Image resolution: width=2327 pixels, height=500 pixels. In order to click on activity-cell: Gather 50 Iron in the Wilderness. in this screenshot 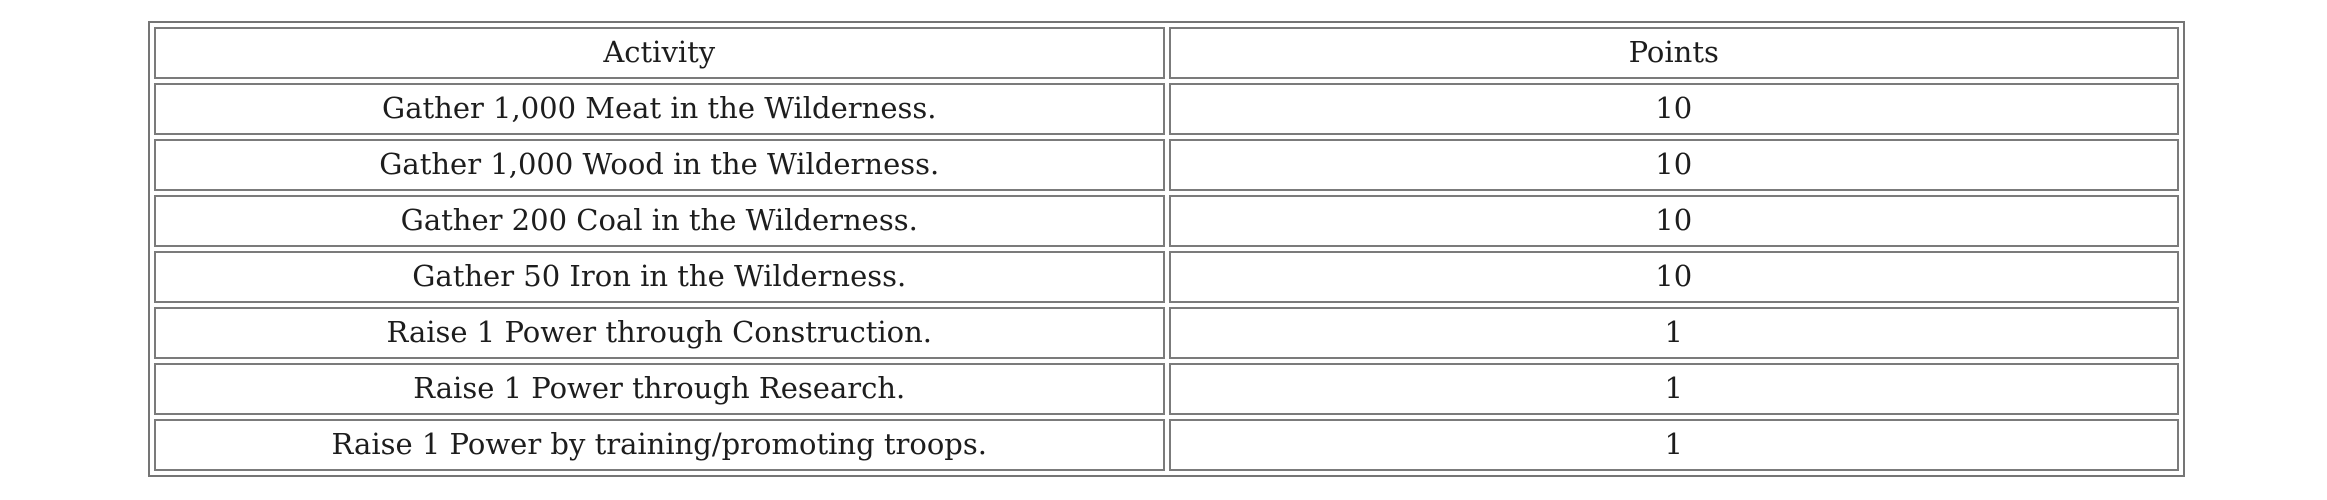, I will do `click(659, 277)`.